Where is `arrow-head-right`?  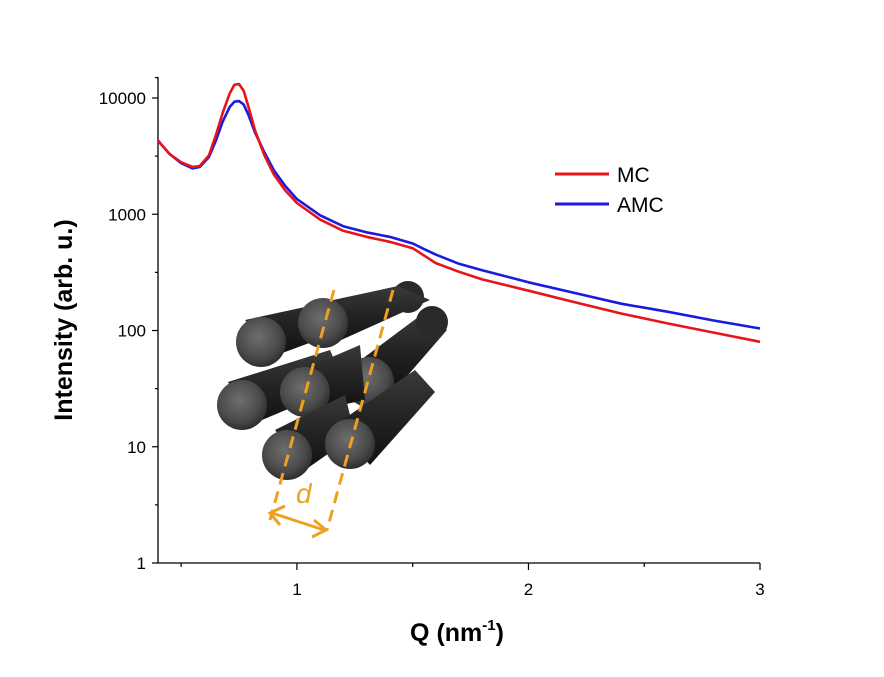
arrow-head-right is located at coordinates (320, 528).